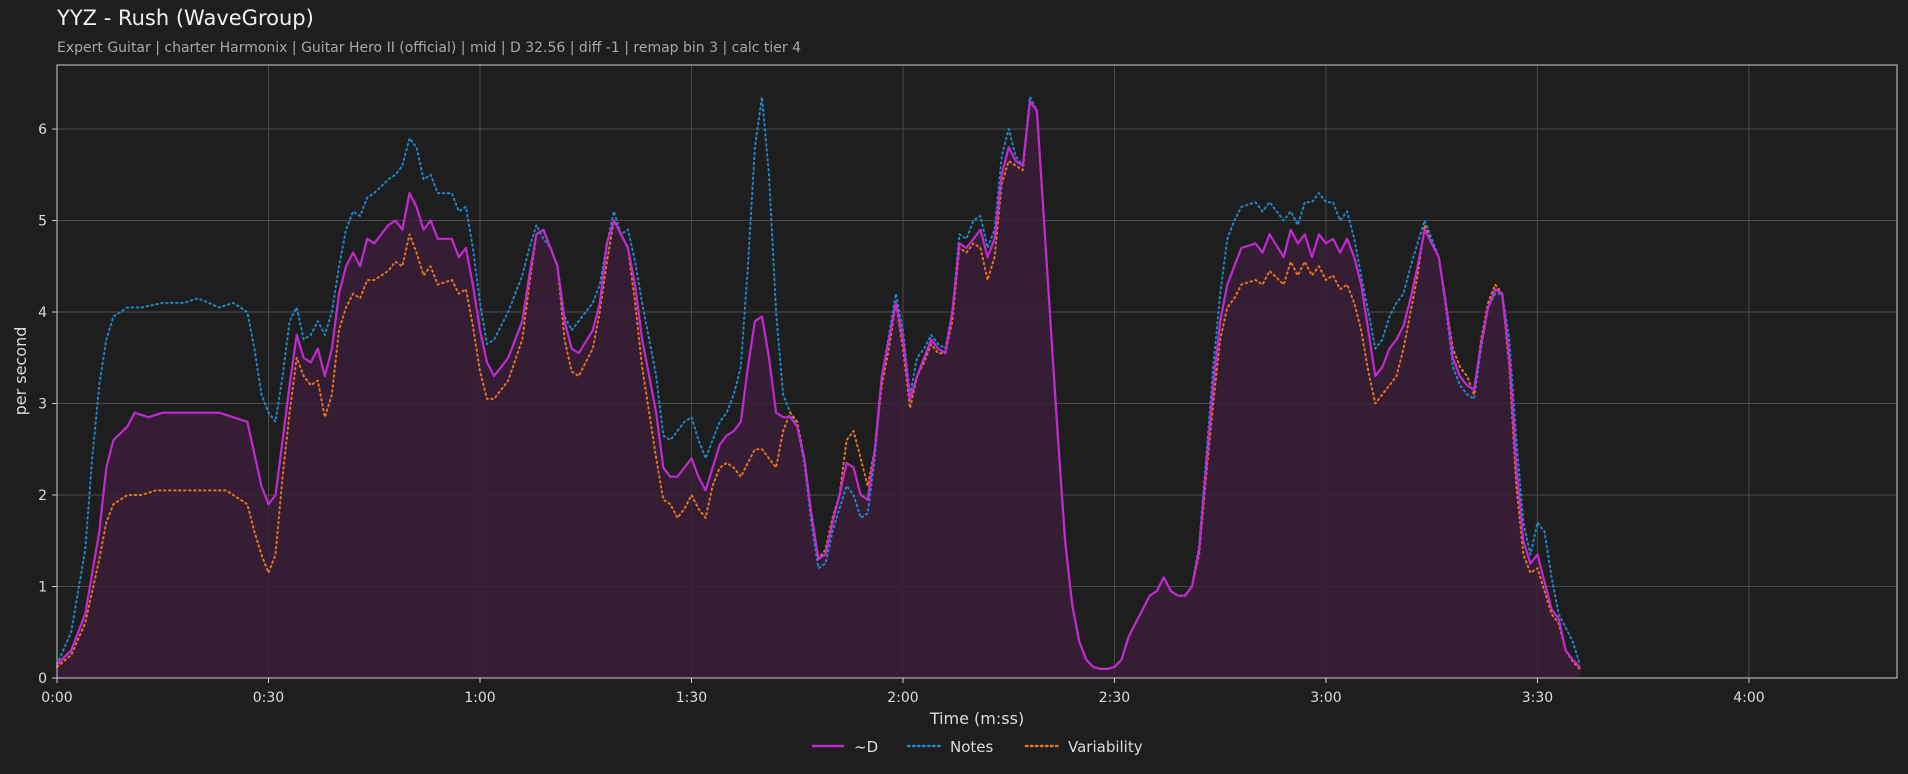 This screenshot has width=1908, height=774. Describe the element at coordinates (1114, 698) in the screenshot. I see `x-tick-label: 2:30` at that location.